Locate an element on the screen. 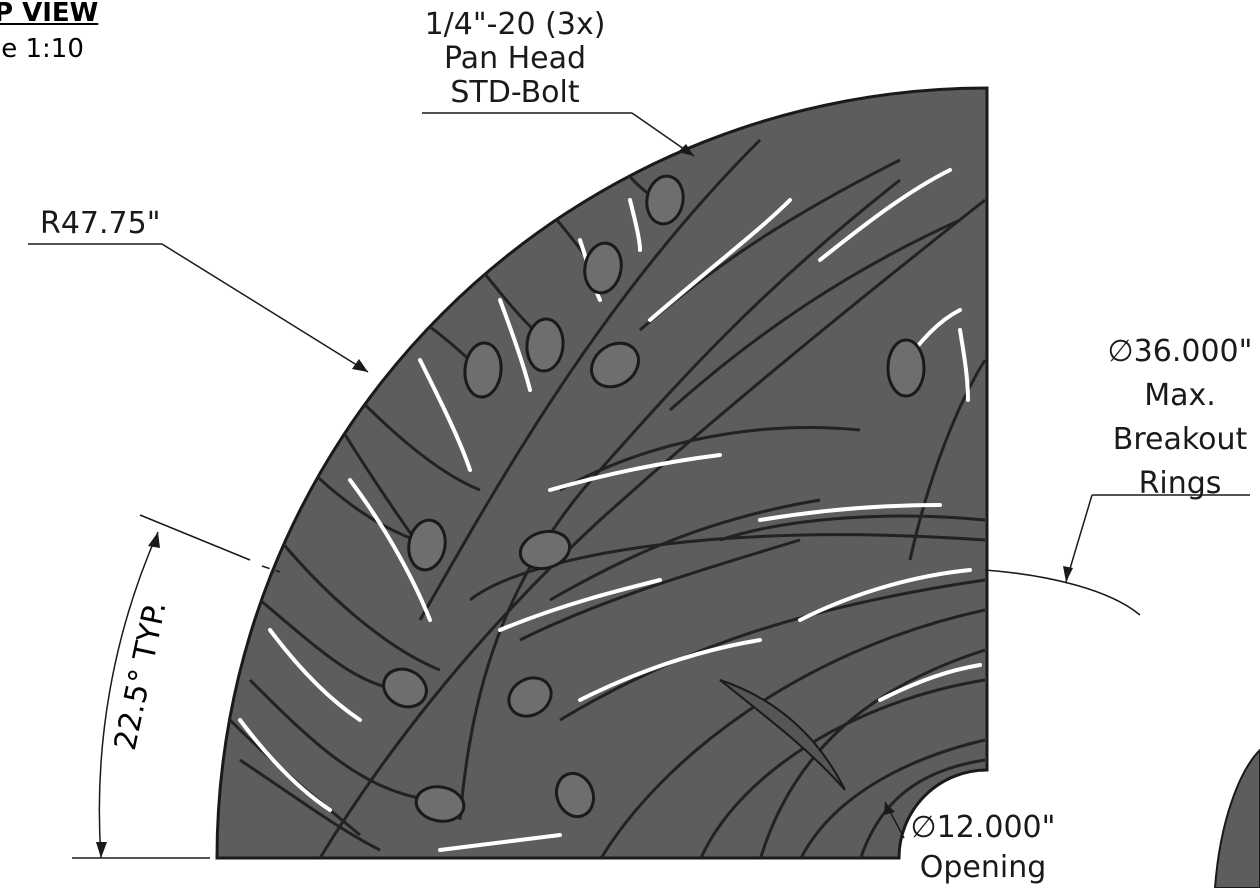 Image resolution: width=1260 pixels, height=888 pixels. rings-diameter: 36.000" is located at coordinates (1193, 351).